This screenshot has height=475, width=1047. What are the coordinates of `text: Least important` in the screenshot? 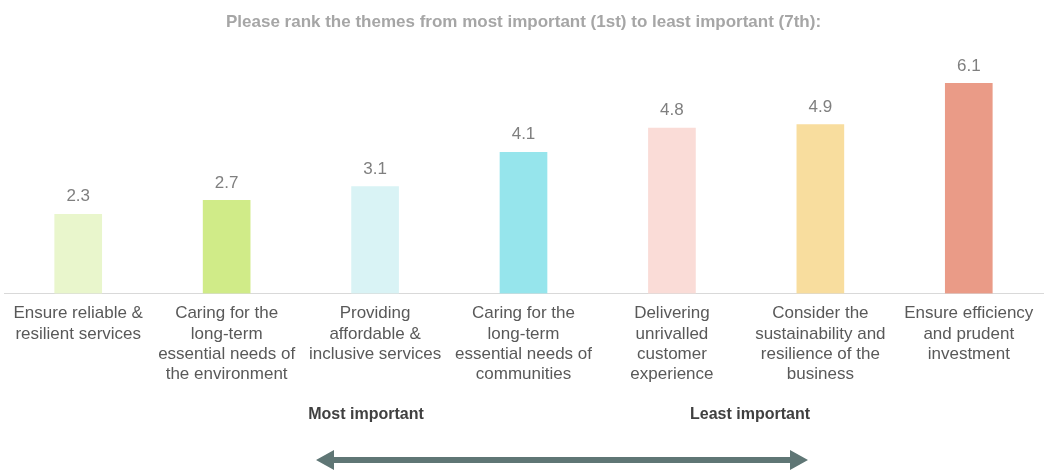 It's located at (750, 414).